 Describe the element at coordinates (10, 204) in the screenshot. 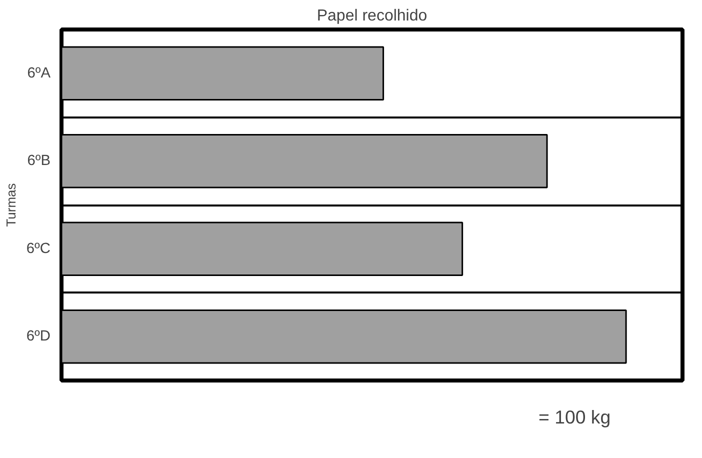

I see `y-axis-title: Turmas` at that location.